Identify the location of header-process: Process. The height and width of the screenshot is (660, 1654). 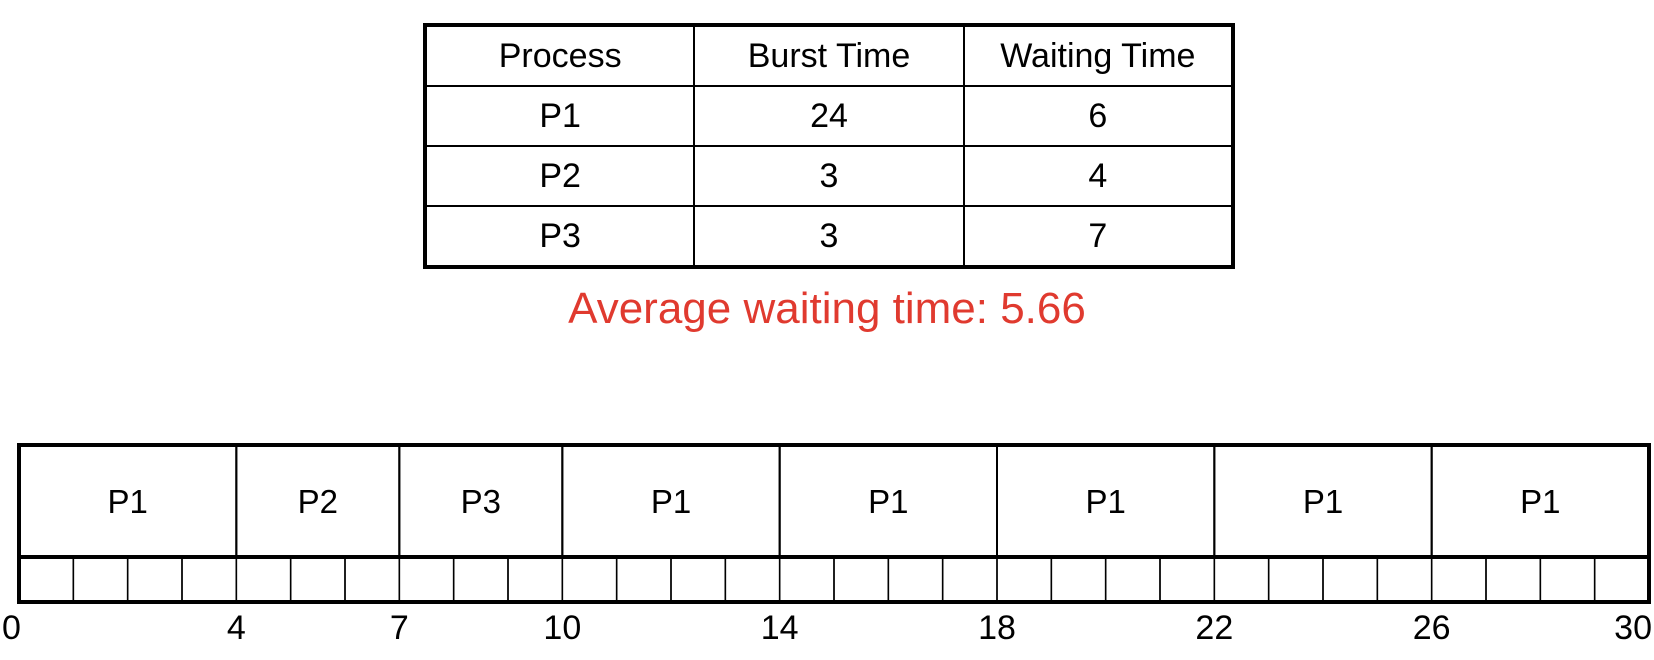
(559, 55).